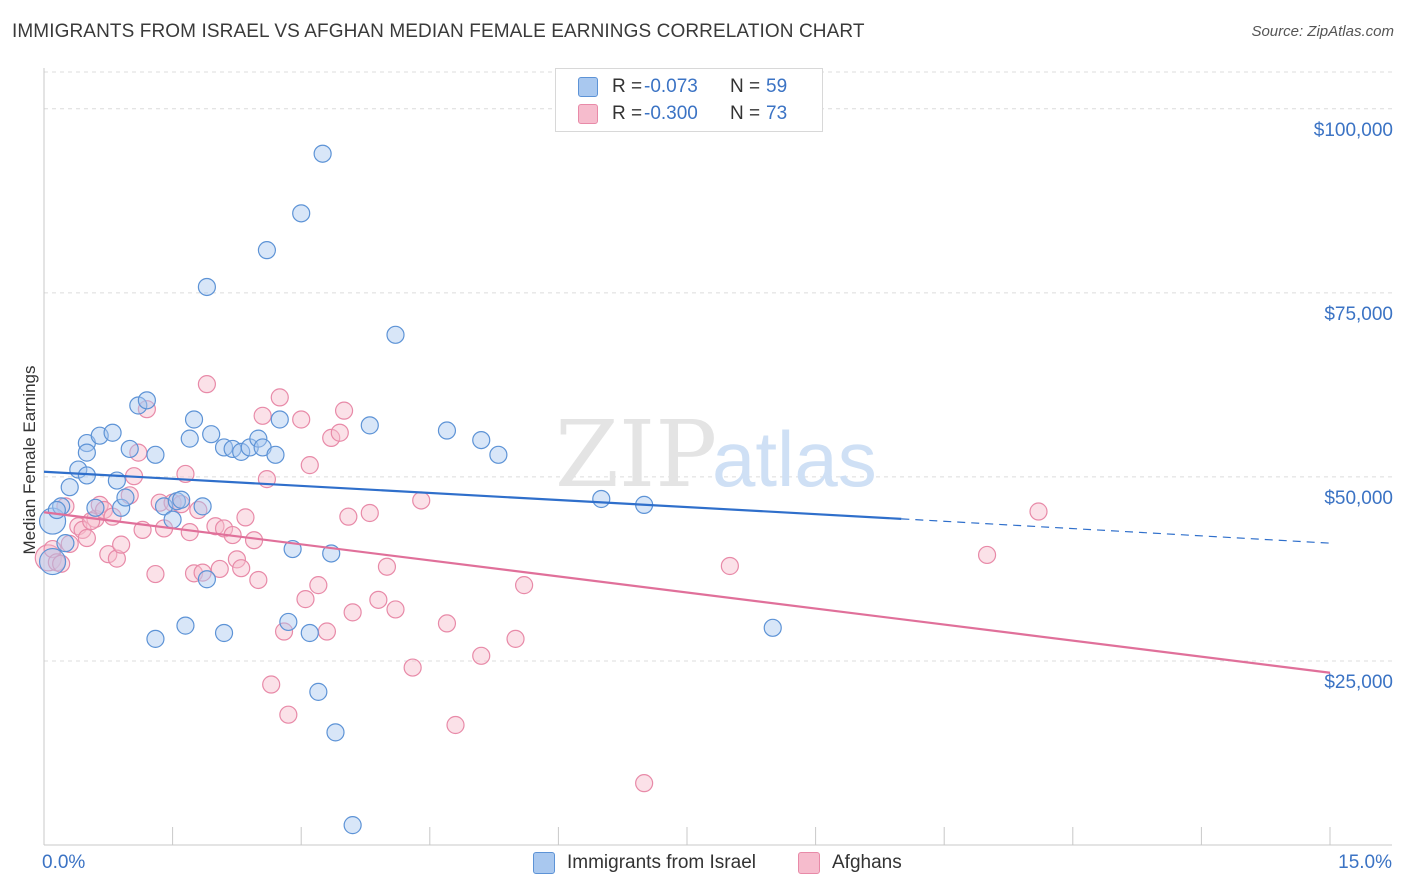  I want to click on legend-n-label: N =, so click(745, 86).